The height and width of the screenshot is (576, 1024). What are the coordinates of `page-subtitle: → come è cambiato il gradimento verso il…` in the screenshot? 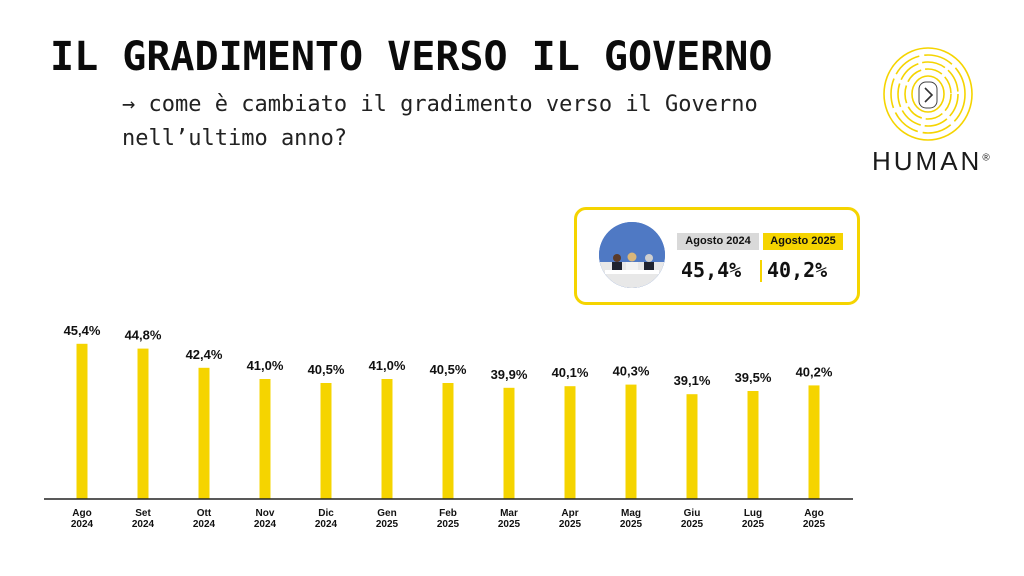 It's located at (440, 121).